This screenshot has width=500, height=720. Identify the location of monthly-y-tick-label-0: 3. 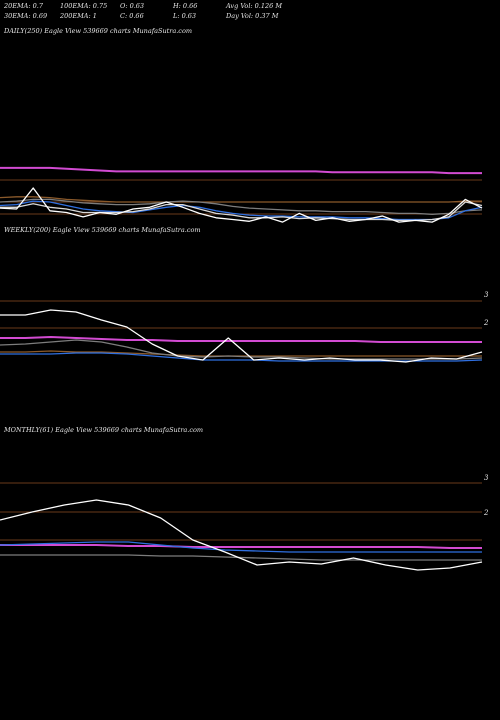
(486, 478).